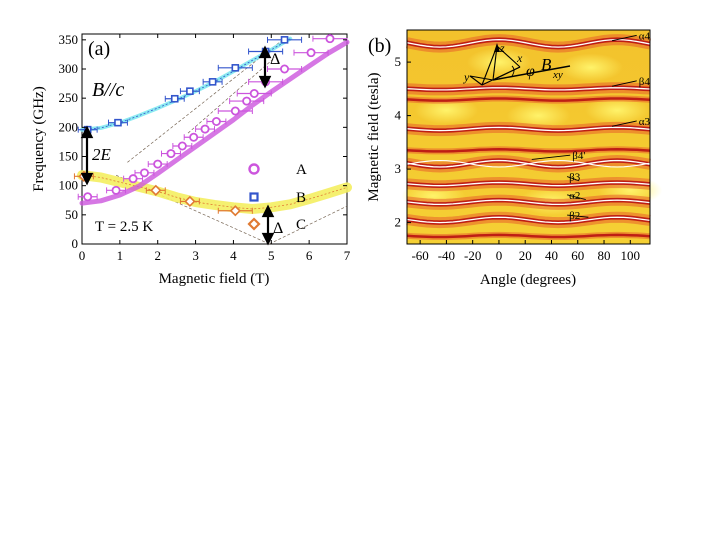 This screenshot has height=540, width=720. What do you see at coordinates (525, 255) in the screenshot?
I see `x-tick-label: 20` at bounding box center [525, 255].